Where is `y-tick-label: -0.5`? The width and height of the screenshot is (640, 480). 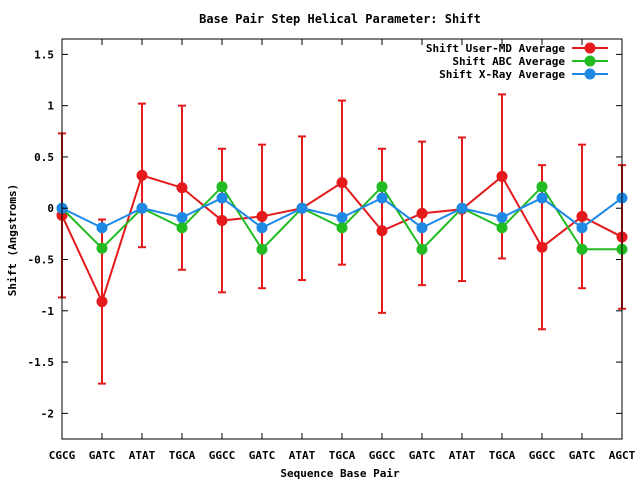
y-tick-label: -0.5 is located at coordinates (41, 260).